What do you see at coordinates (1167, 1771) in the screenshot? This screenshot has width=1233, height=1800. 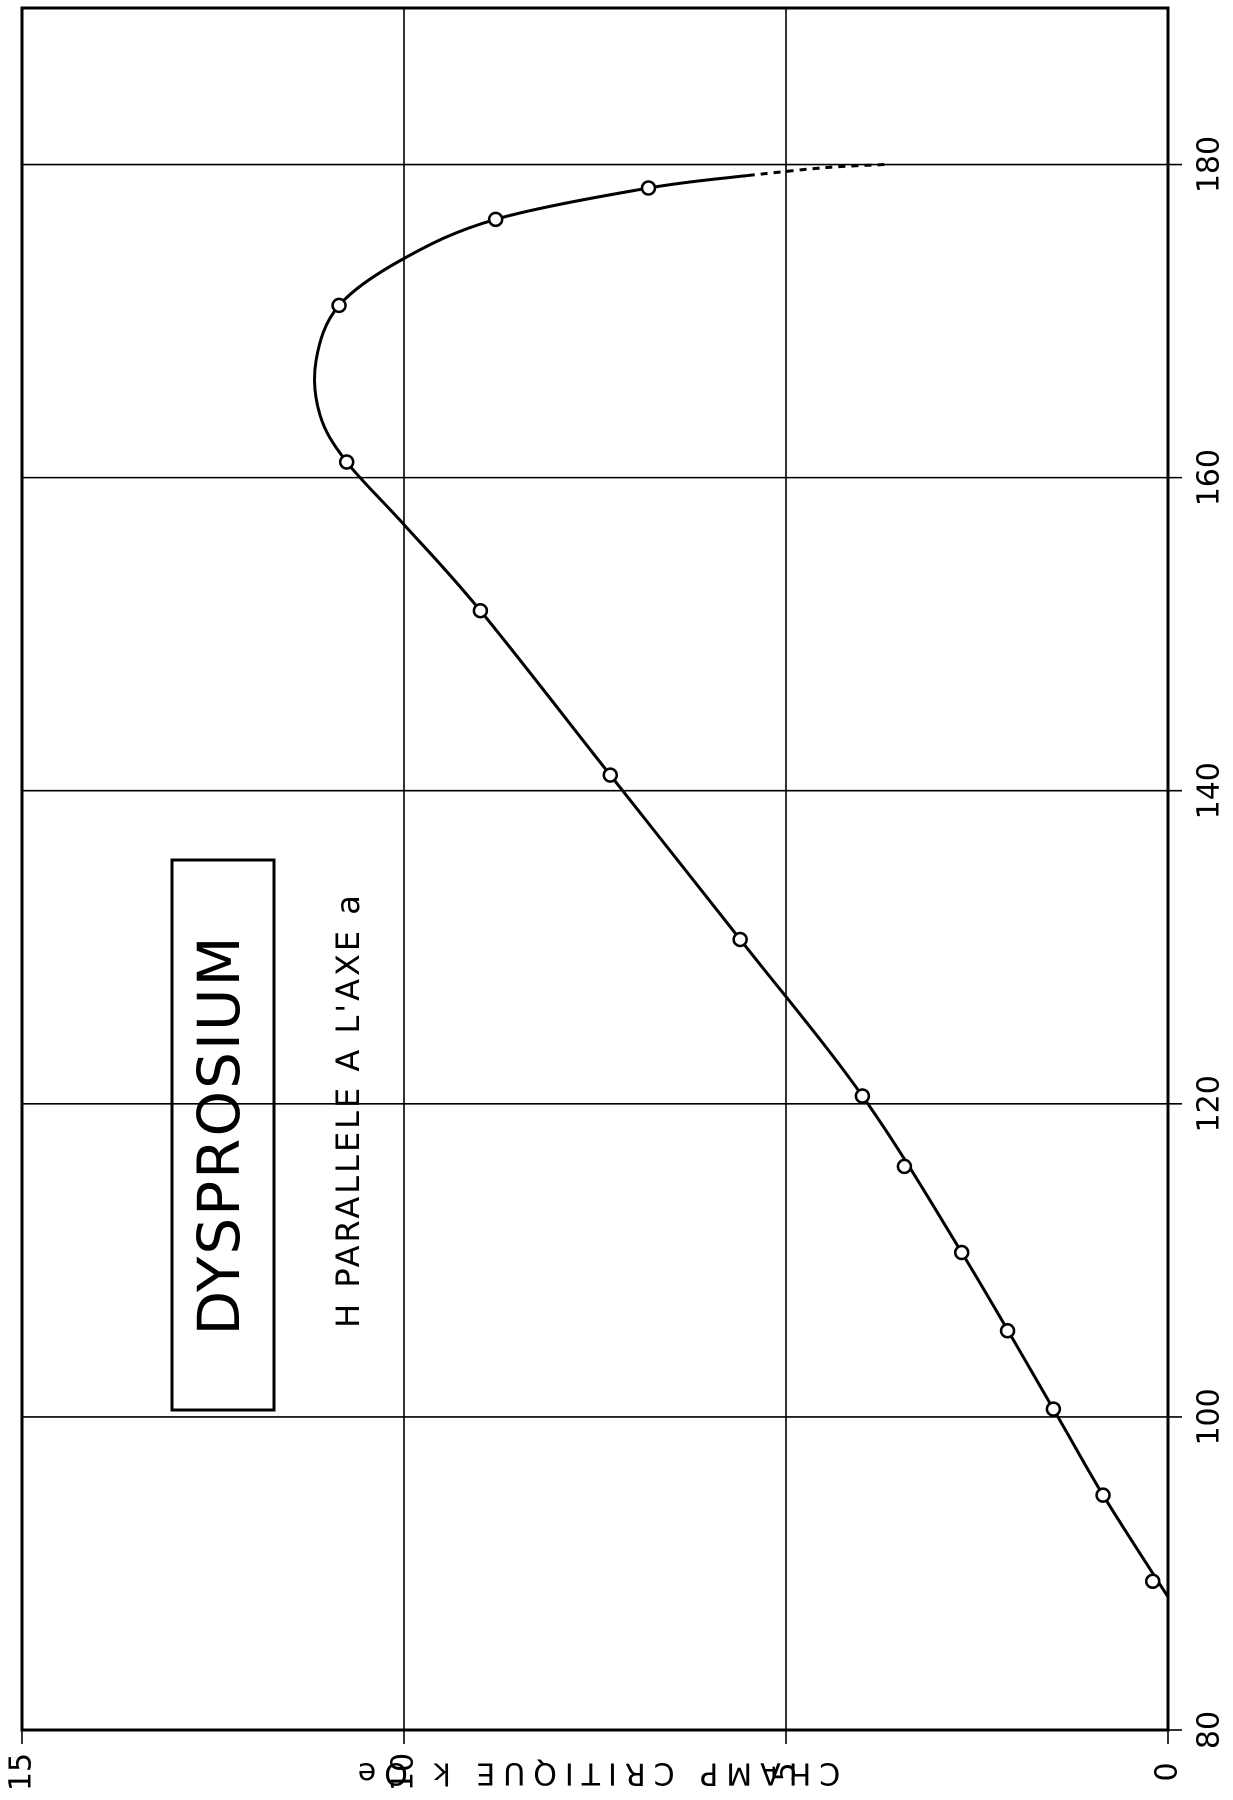 I see `y-tick-label: 0` at bounding box center [1167, 1771].